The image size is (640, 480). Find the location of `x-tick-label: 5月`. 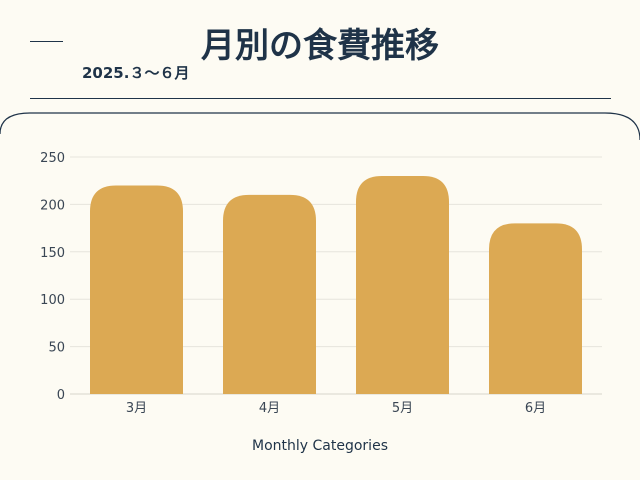

x-tick-label: 5月 is located at coordinates (402, 408).